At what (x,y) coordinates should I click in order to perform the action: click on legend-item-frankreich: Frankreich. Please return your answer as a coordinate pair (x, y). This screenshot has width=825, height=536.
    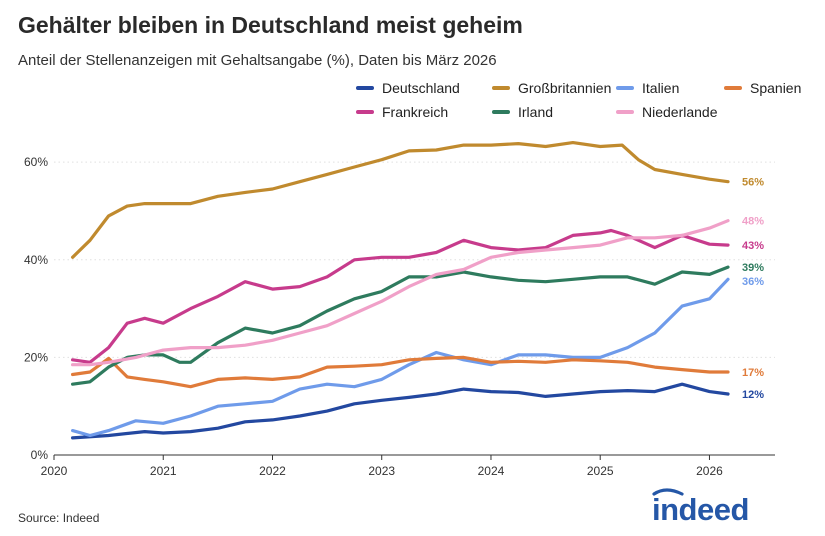
    Looking at the image, I should click on (402, 112).